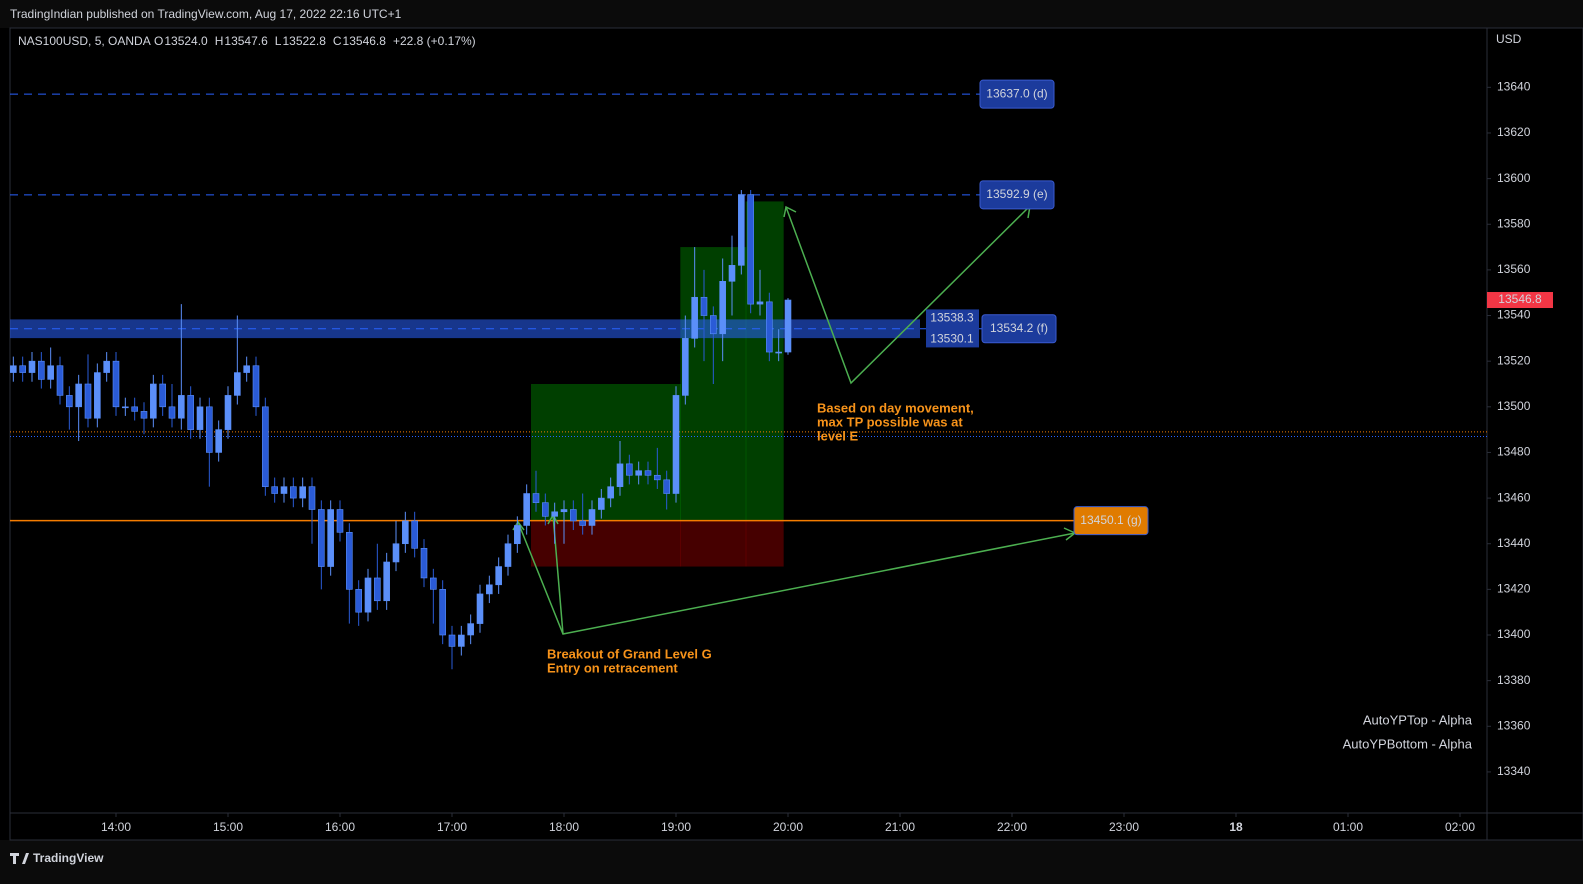  What do you see at coordinates (629, 653) in the screenshot?
I see `annotation: Breakout of Grand Level G` at bounding box center [629, 653].